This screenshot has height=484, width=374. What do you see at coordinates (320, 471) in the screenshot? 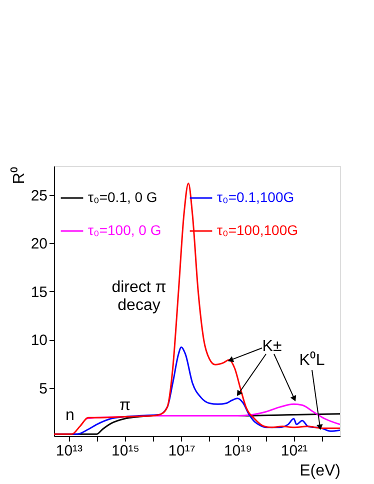
I see `x-axis-title: E(eV)` at bounding box center [320, 471].